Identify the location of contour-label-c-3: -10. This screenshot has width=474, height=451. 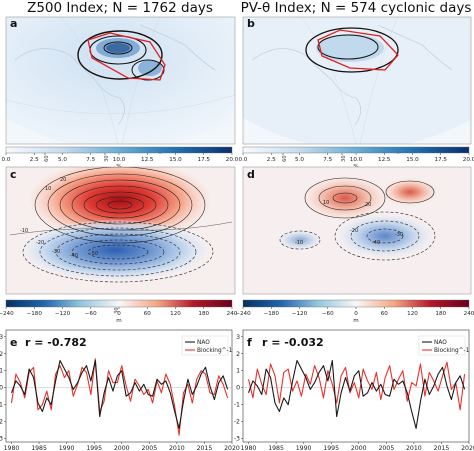
(24, 231).